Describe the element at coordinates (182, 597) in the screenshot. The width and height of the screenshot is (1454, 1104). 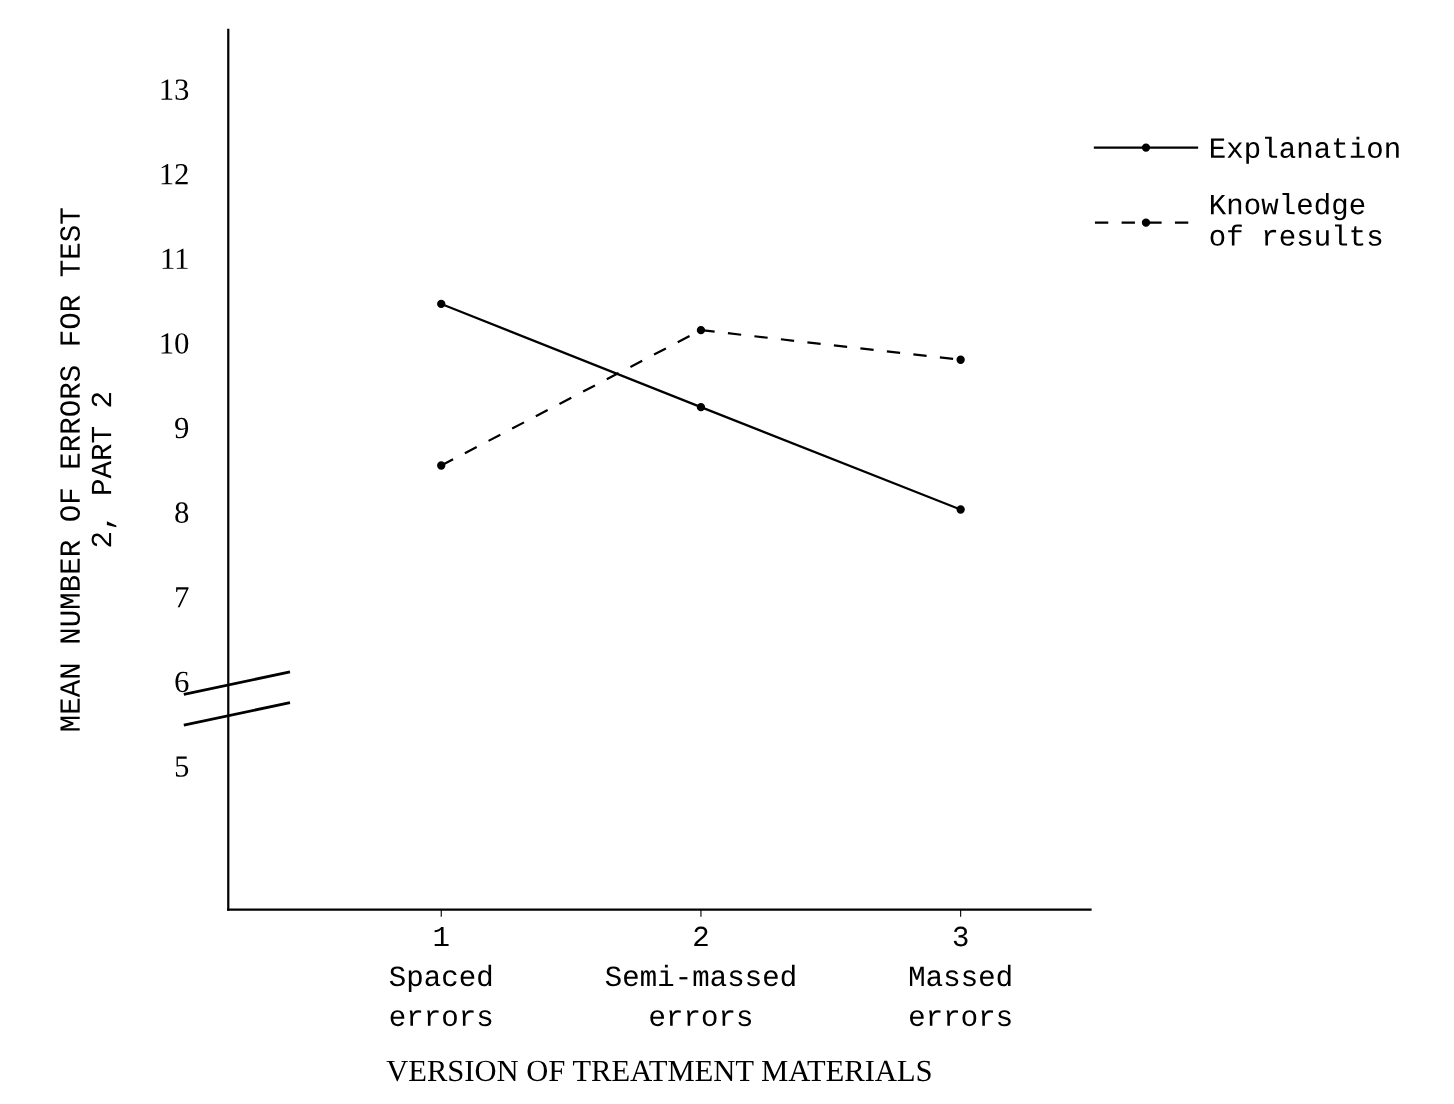
I see `y-tick-label: 7` at that location.